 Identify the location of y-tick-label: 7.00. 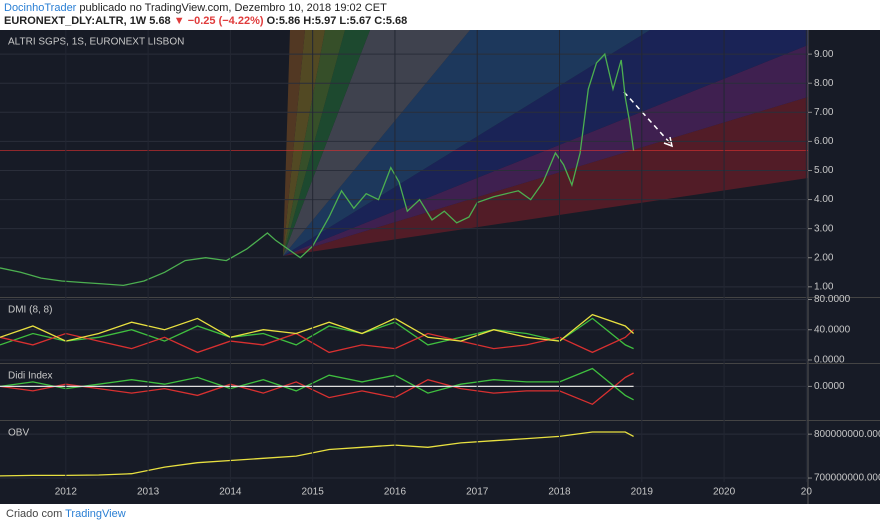
(824, 112).